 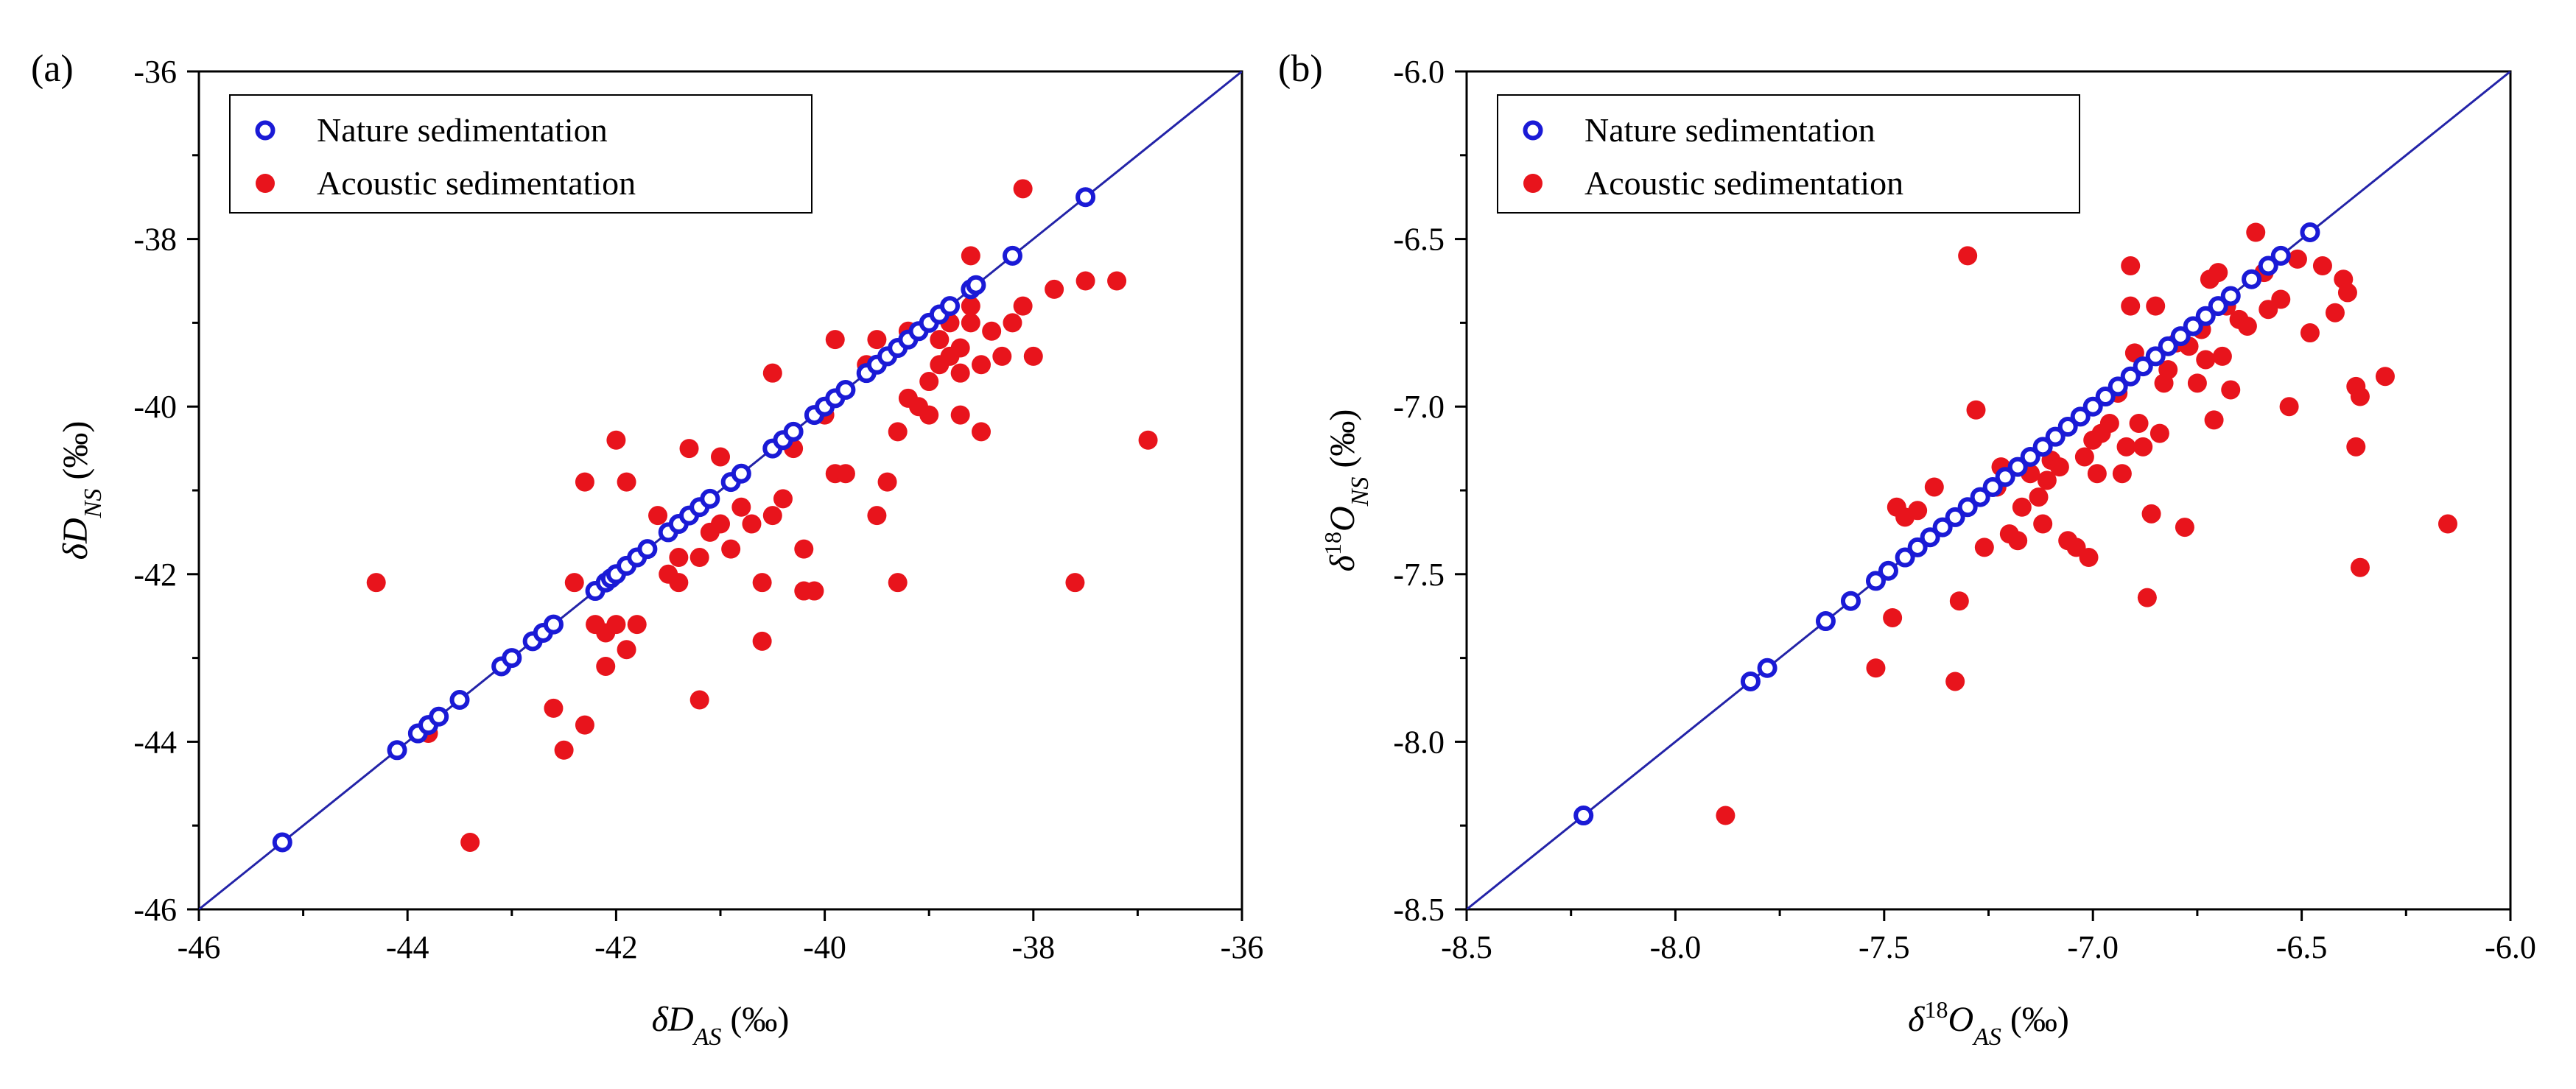 I want to click on chart-a-y-tick-label: -36, so click(x=155, y=72).